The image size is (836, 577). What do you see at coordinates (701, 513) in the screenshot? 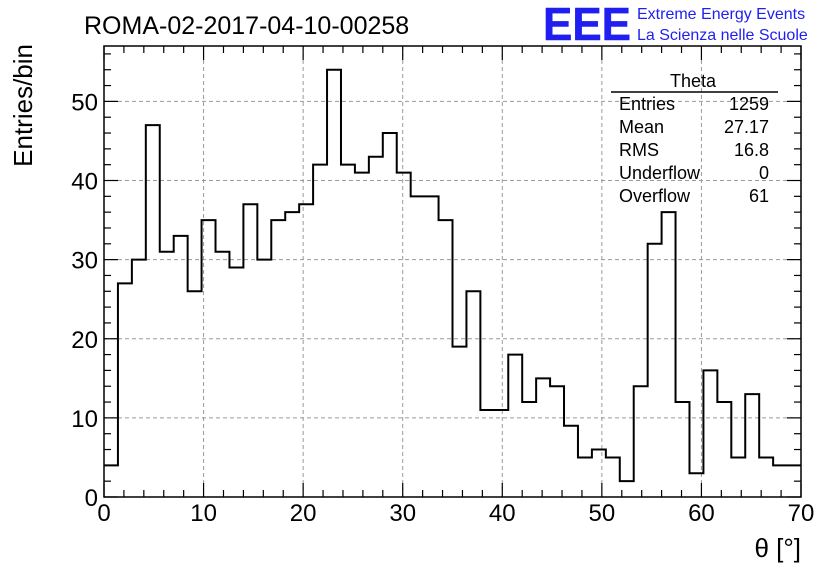
I see `x-tick-label: 60` at bounding box center [701, 513].